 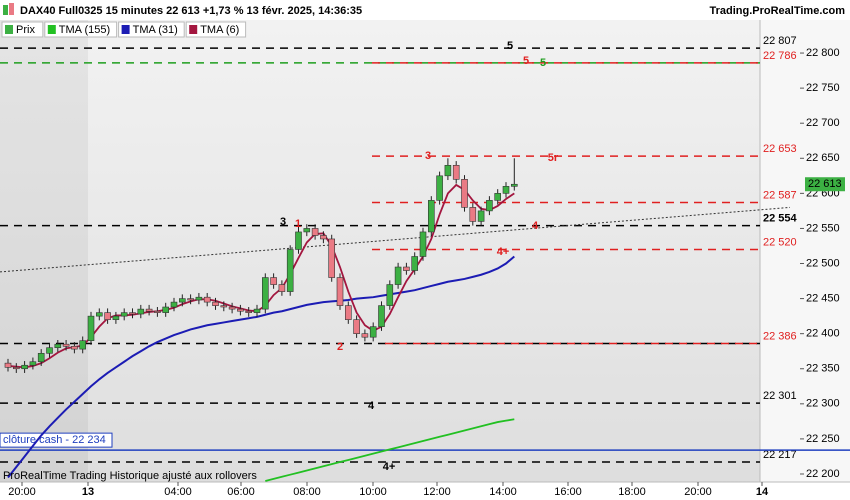 I want to click on x-tick-label: 10:00, so click(x=373, y=492).